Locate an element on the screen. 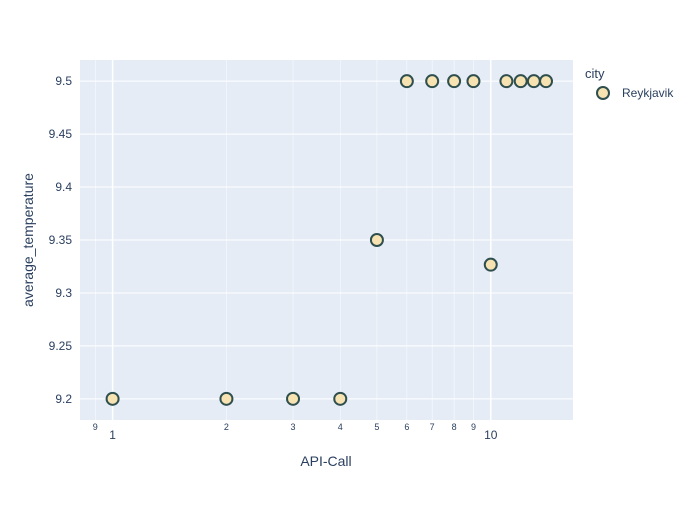 The height and width of the screenshot is (505, 700). y-axis-ticks: 9.2 9.25 9.3 9.35 9.4 9.45 9.5 is located at coordinates (61, 240).